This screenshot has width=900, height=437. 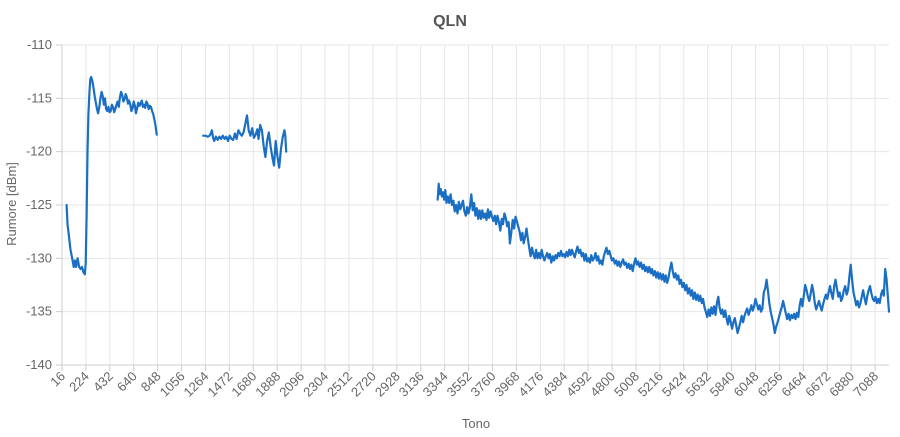 What do you see at coordinates (39, 257) in the screenshot?
I see `y-tick-label: -130` at bounding box center [39, 257].